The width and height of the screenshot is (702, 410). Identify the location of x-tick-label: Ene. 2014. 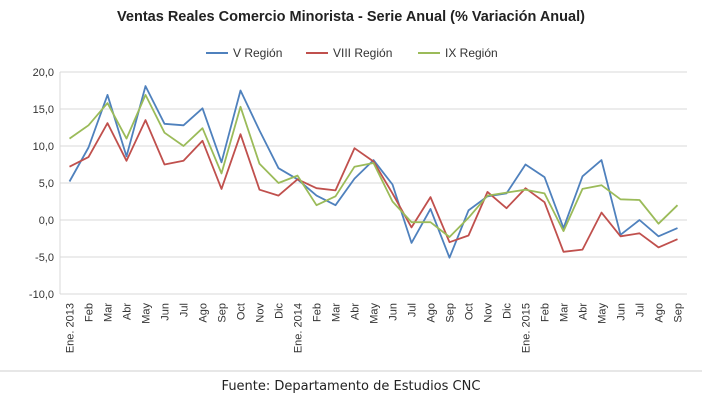
(299, 328).